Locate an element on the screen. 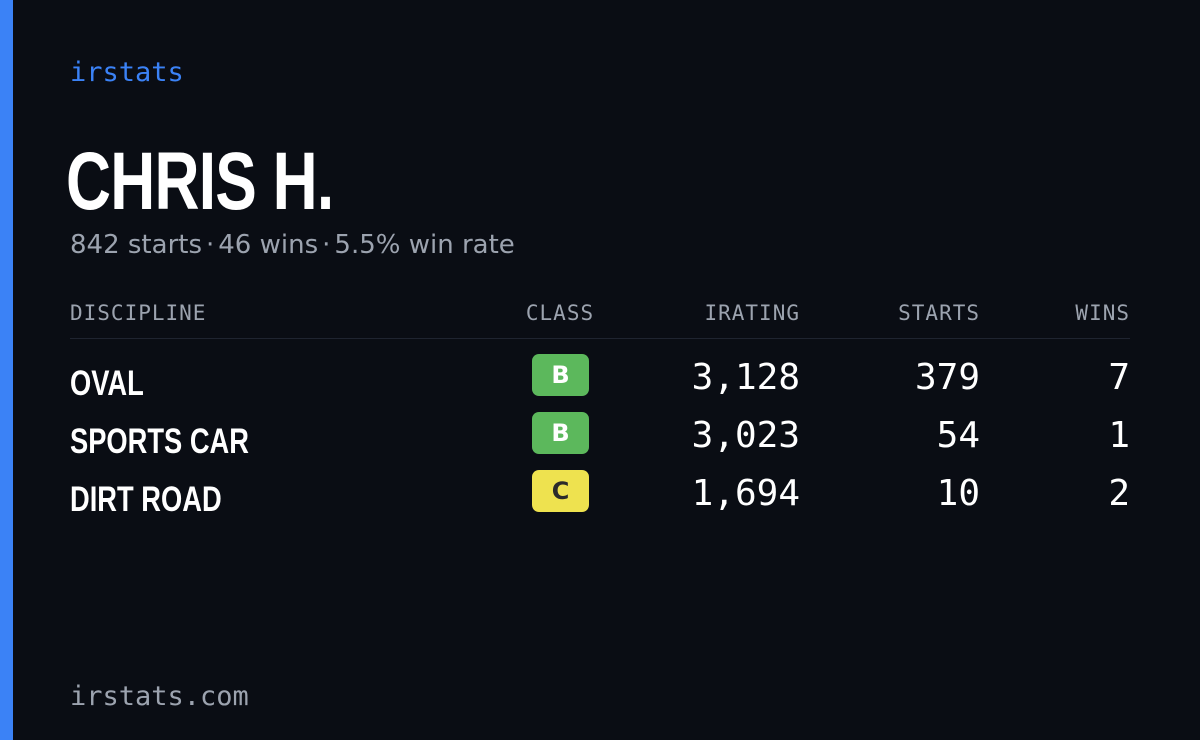 This screenshot has height=740, width=1200. starts-count: 842 starts is located at coordinates (136, 245).